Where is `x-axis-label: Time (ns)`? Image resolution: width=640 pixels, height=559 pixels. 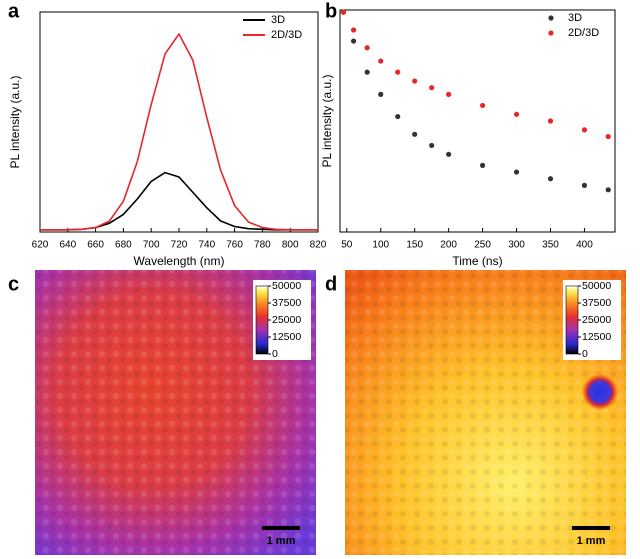 x-axis-label: Time (ns) is located at coordinates (477, 261).